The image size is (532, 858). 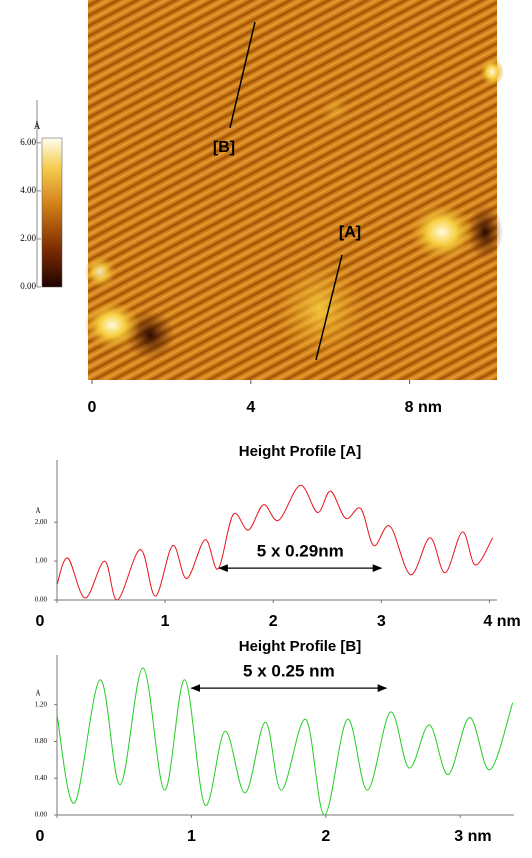 What do you see at coordinates (485, 232) in the screenshot?
I see `dark-region` at bounding box center [485, 232].